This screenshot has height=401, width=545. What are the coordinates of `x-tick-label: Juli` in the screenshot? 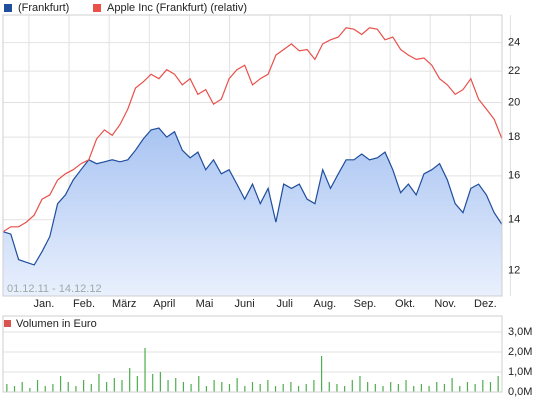 It's located at (284, 304).